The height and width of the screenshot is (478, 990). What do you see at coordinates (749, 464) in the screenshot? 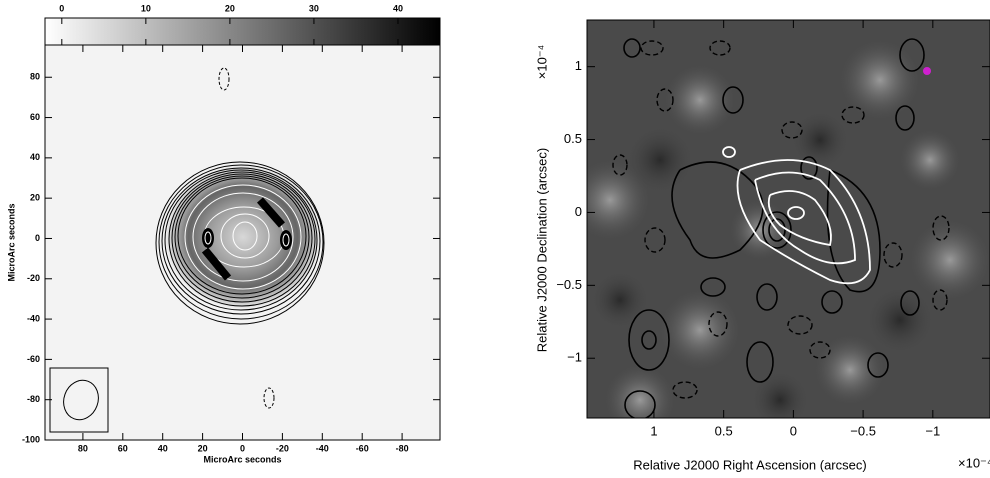
I see `x-axis-label: Relative J2000 Right Ascension (arcsec)` at bounding box center [749, 464].